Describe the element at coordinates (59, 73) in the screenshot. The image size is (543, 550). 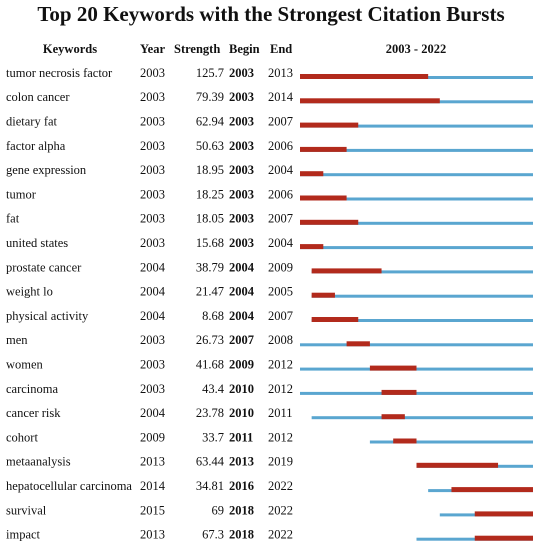
I see `keyword: tumor necrosis factor` at that location.